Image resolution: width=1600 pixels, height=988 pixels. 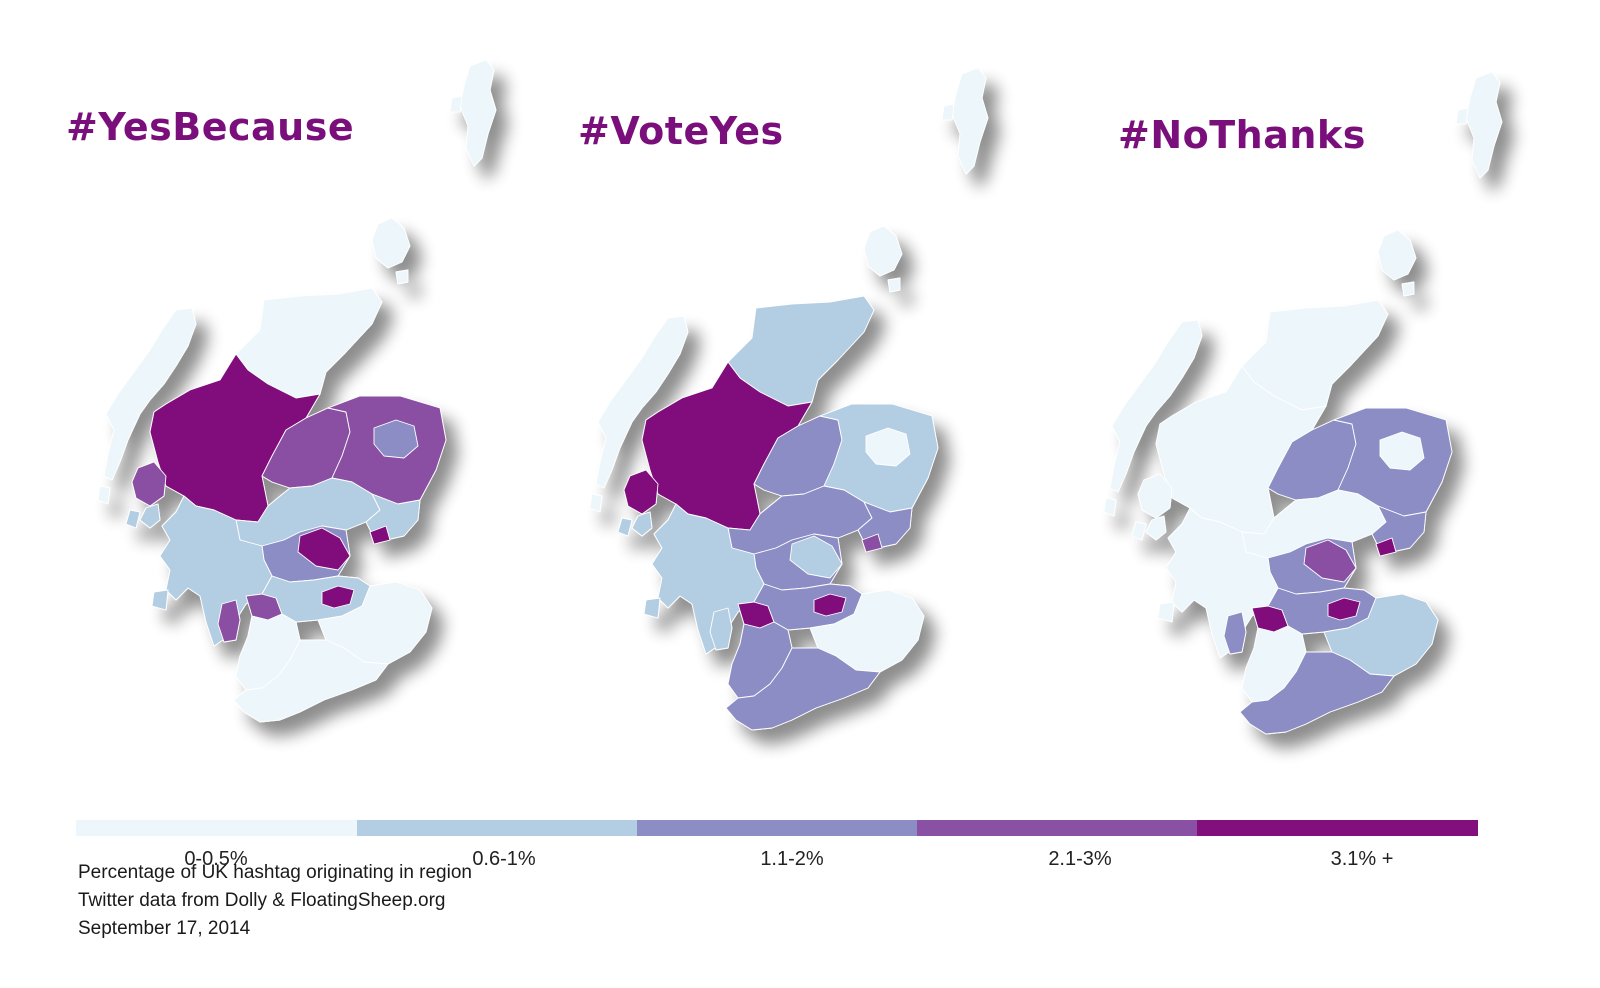 I want to click on note-date: September 17, 2014, so click(x=164, y=928).